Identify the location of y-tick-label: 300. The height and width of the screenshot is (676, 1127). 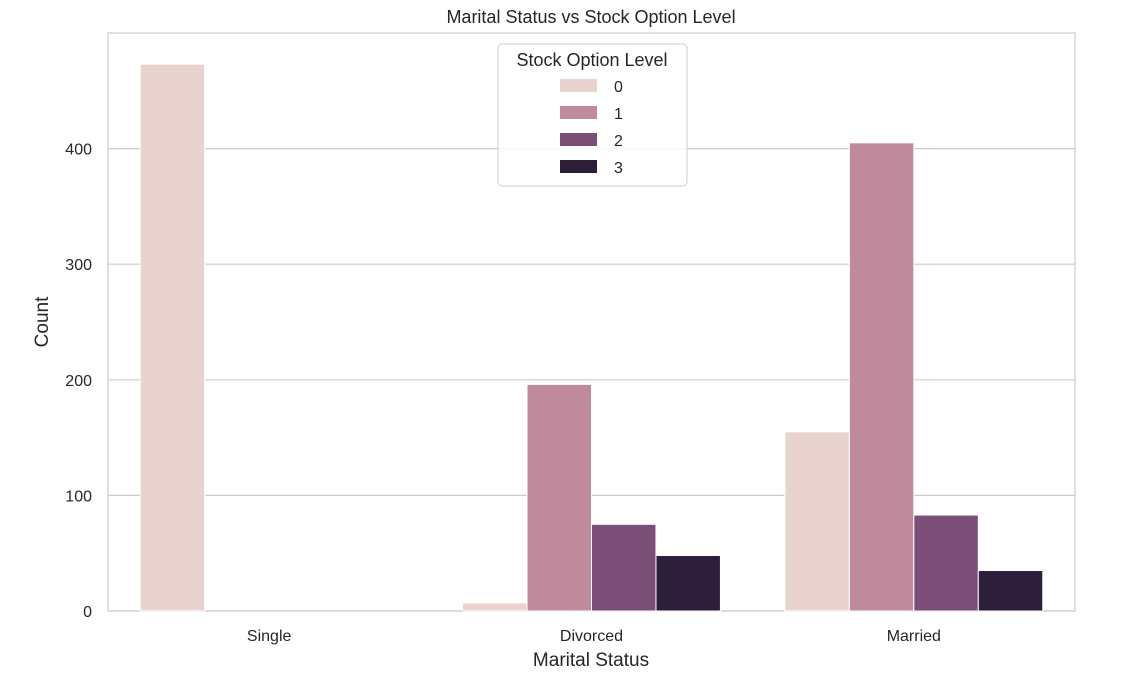
(78, 265).